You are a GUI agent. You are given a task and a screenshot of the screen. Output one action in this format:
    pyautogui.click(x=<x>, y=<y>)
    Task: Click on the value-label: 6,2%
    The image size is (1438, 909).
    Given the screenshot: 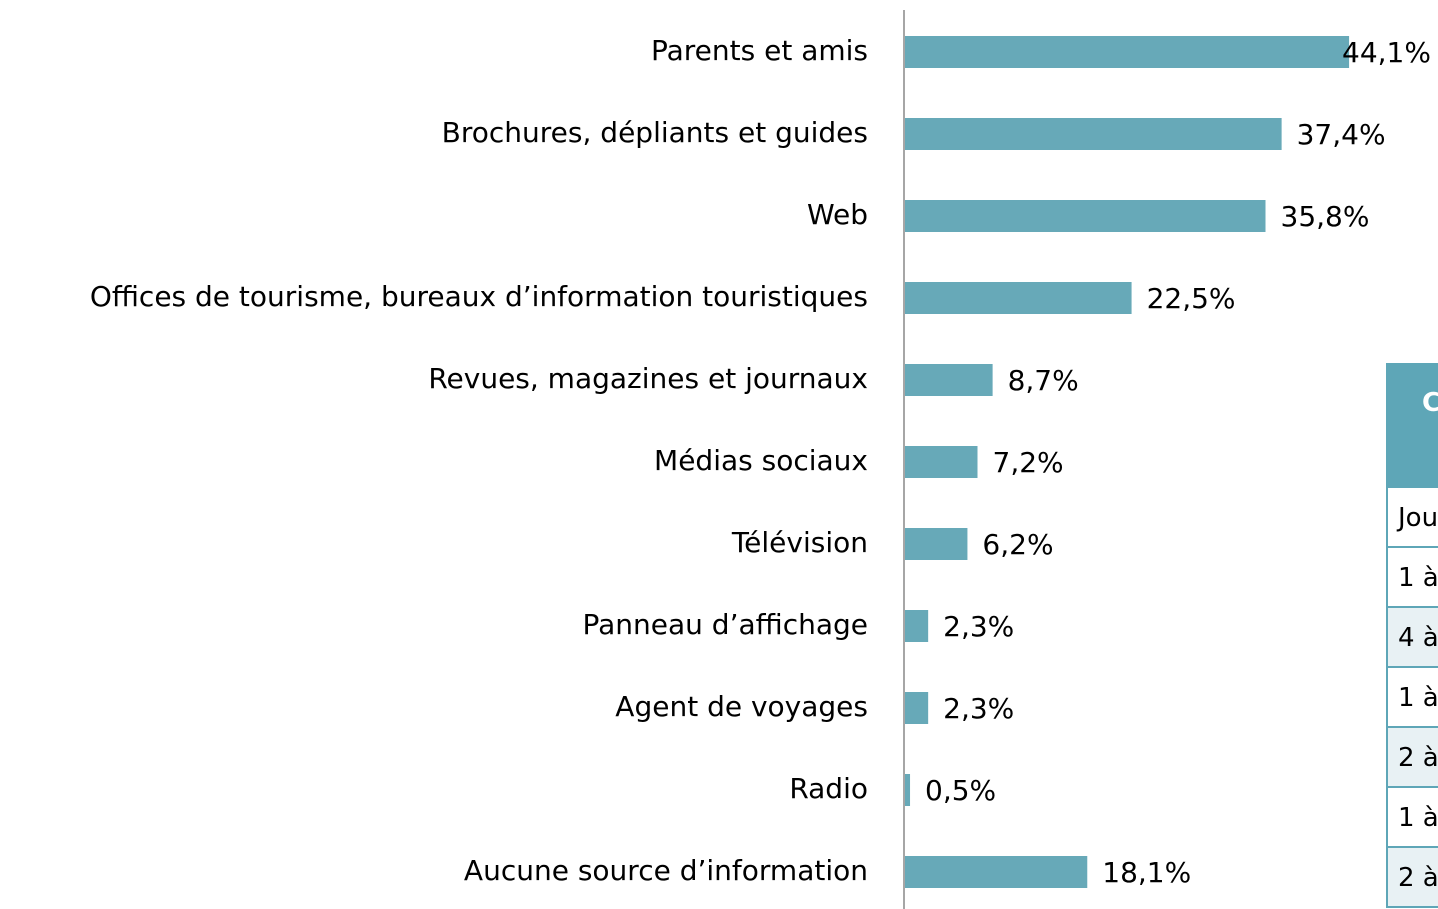 What is the action you would take?
    pyautogui.click(x=1017, y=544)
    